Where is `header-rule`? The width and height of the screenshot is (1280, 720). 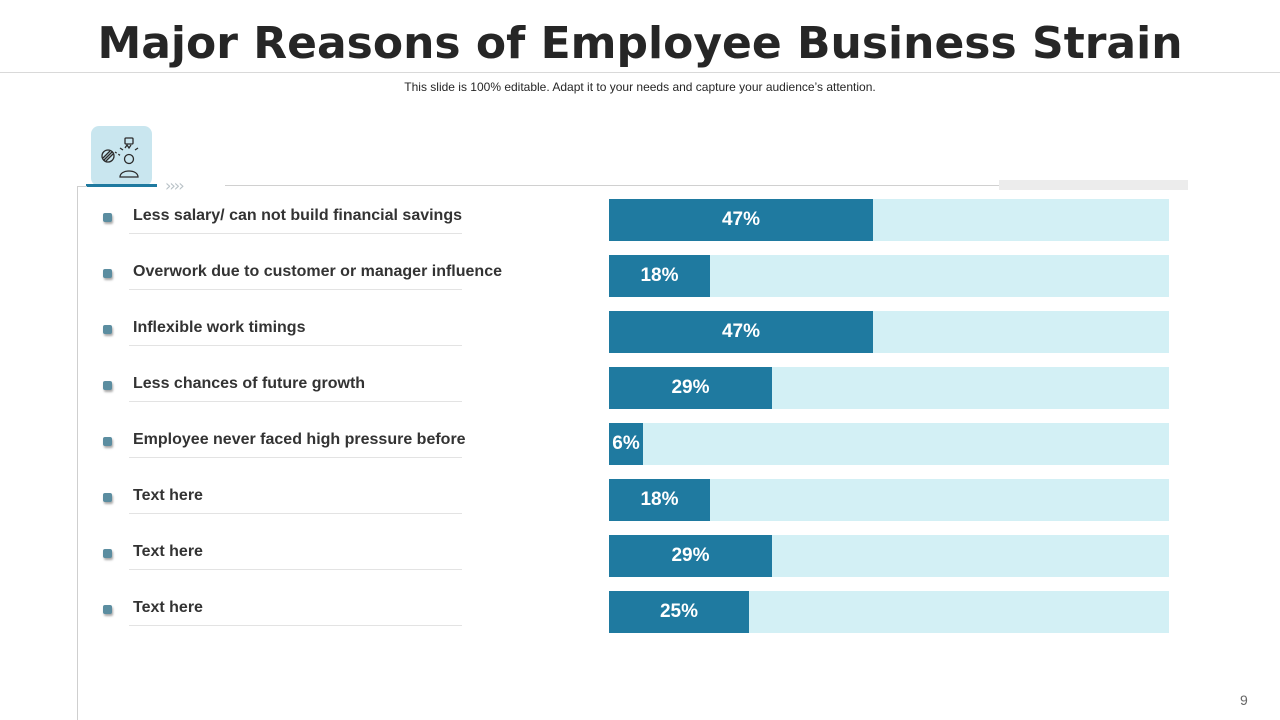
header-rule is located at coordinates (612, 185).